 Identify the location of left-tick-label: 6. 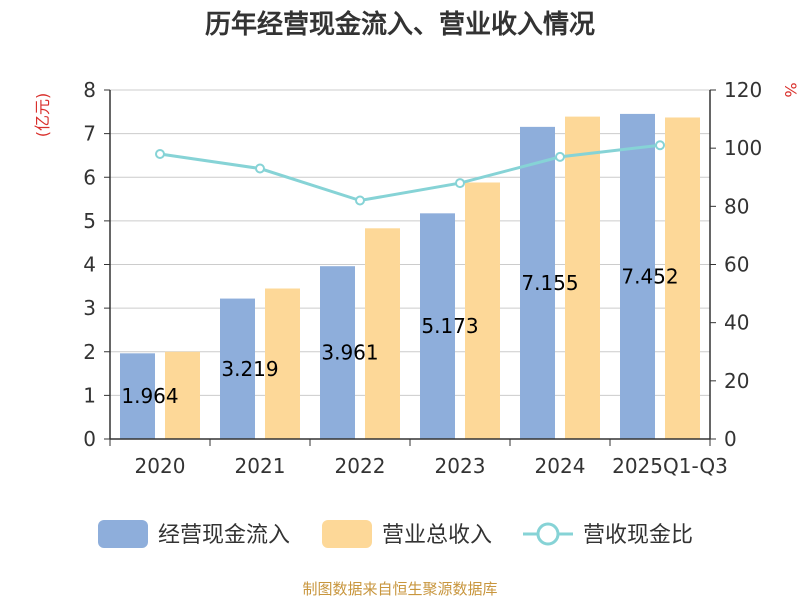
(89, 177).